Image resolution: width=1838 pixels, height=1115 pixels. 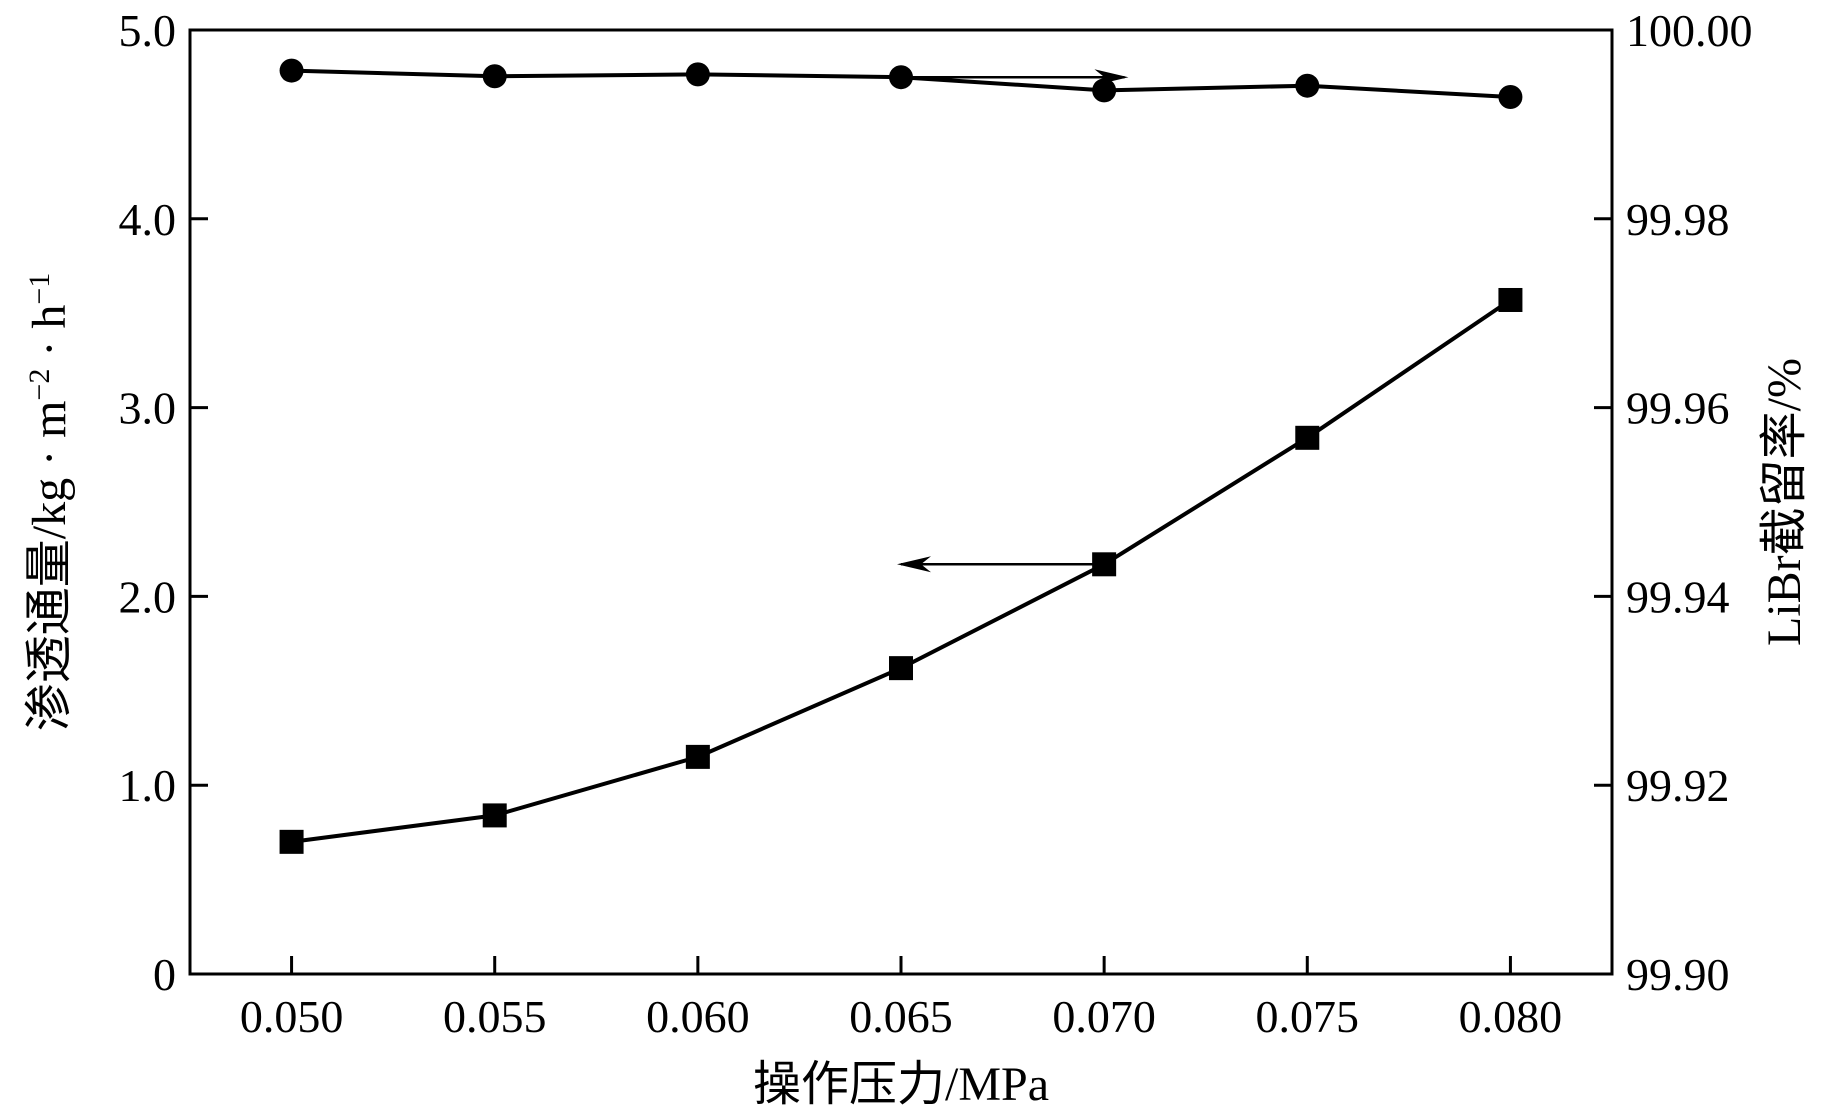 What do you see at coordinates (1678, 408) in the screenshot?
I see `y-right-tick-label: 99.96` at bounding box center [1678, 408].